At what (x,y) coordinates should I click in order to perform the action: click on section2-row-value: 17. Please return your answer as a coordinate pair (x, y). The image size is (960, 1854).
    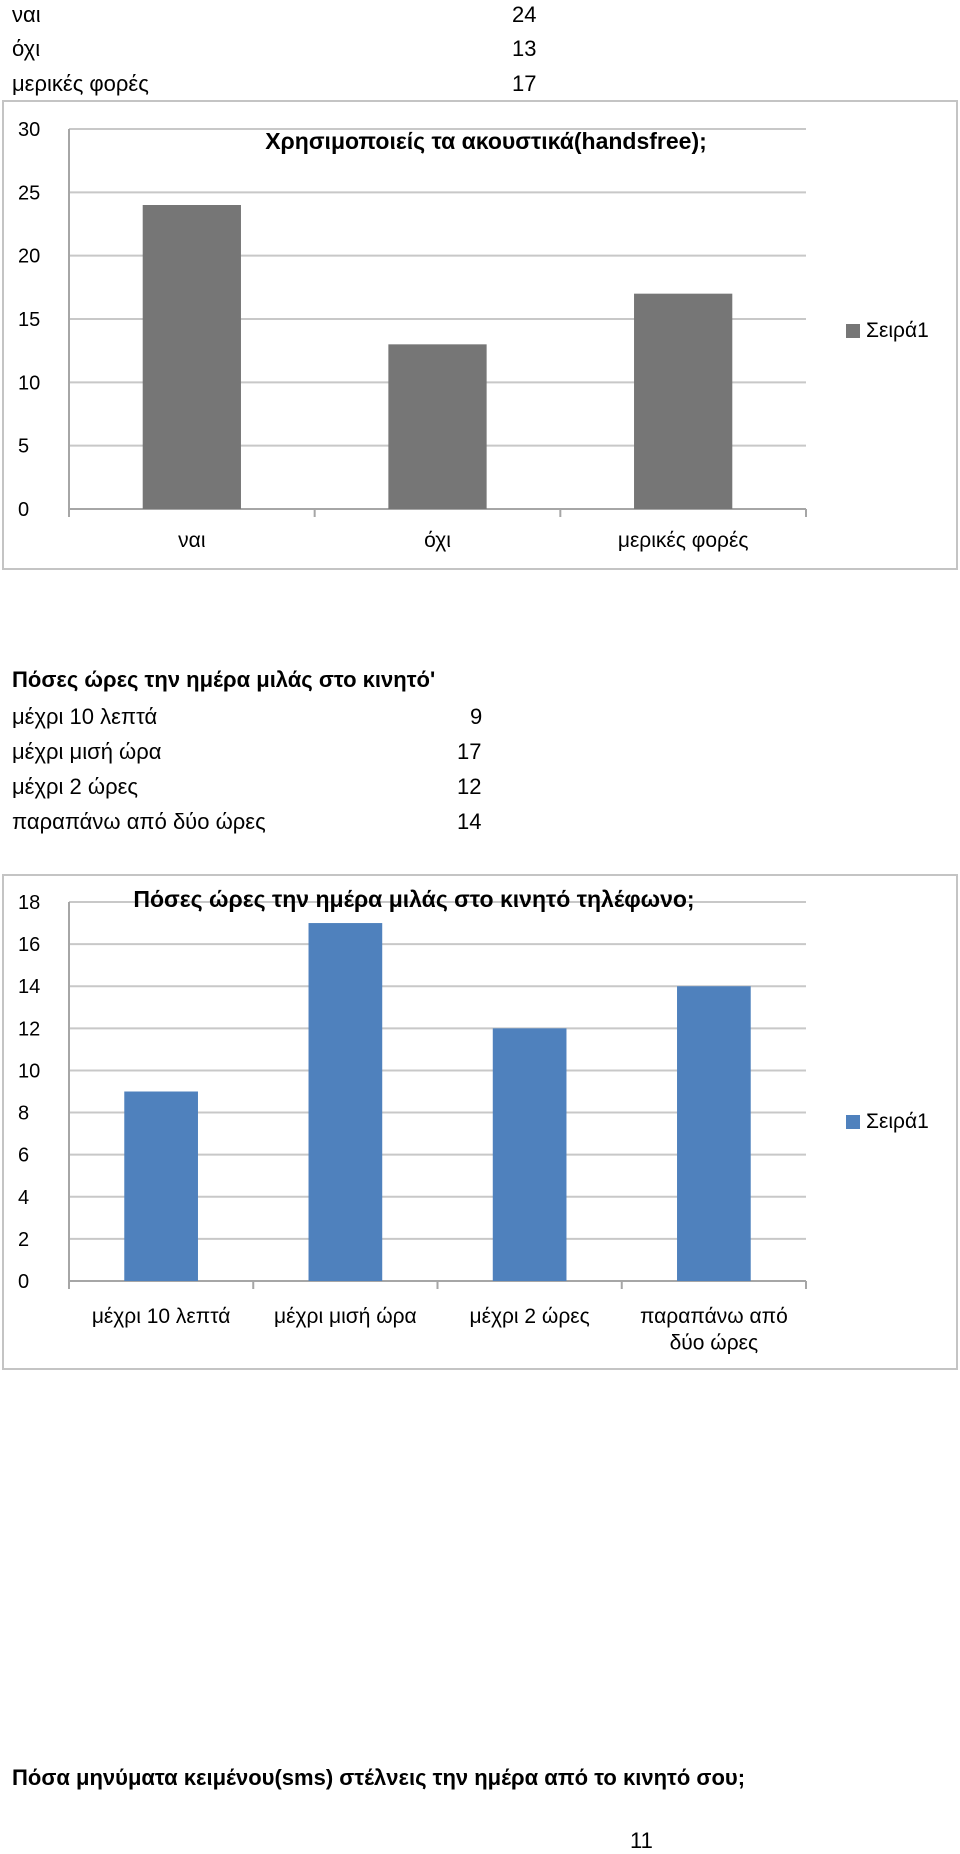
    Looking at the image, I should click on (469, 751).